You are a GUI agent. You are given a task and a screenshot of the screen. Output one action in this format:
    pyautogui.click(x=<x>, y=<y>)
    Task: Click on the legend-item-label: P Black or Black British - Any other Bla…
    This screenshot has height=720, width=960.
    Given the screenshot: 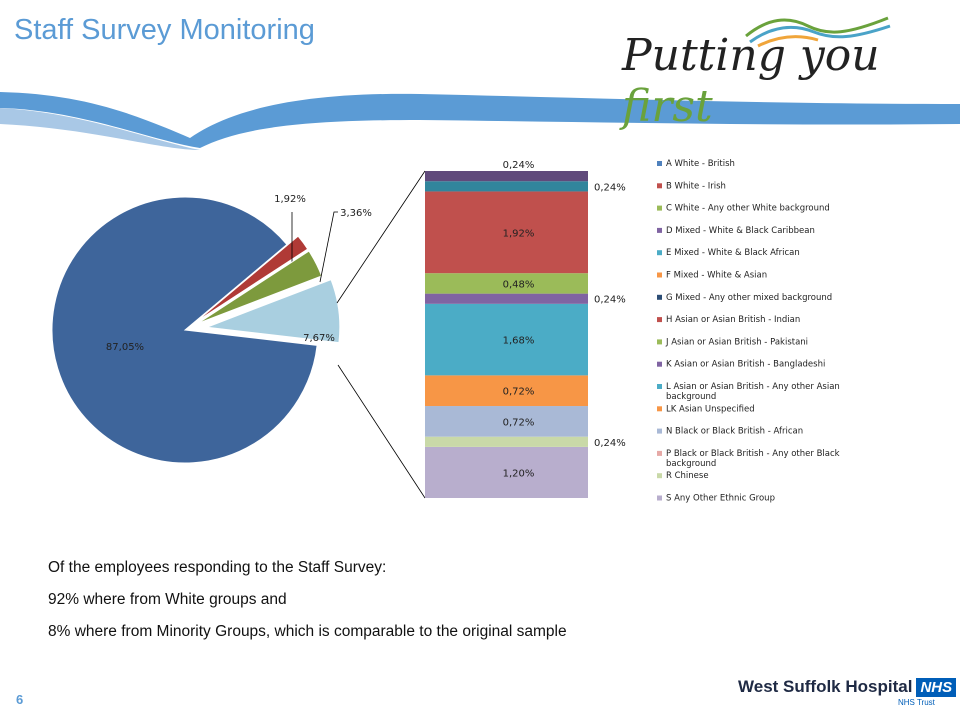 What is the action you would take?
    pyautogui.click(x=753, y=459)
    